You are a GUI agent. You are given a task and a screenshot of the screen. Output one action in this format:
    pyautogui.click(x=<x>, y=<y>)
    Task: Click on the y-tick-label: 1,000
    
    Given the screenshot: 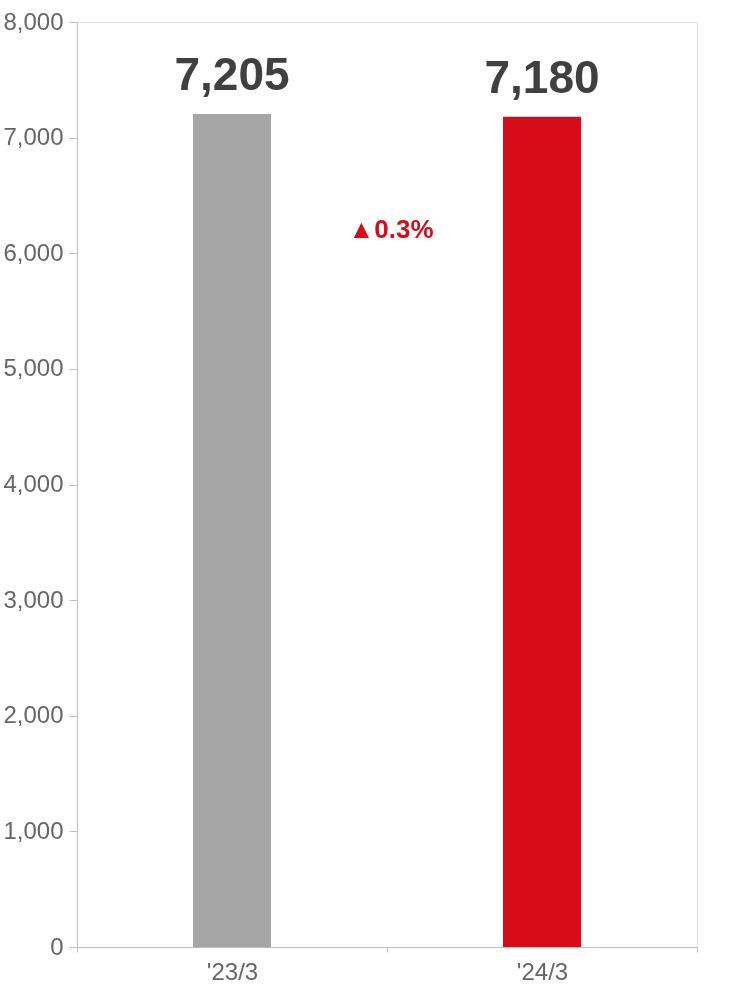 What is the action you would take?
    pyautogui.click(x=33, y=830)
    